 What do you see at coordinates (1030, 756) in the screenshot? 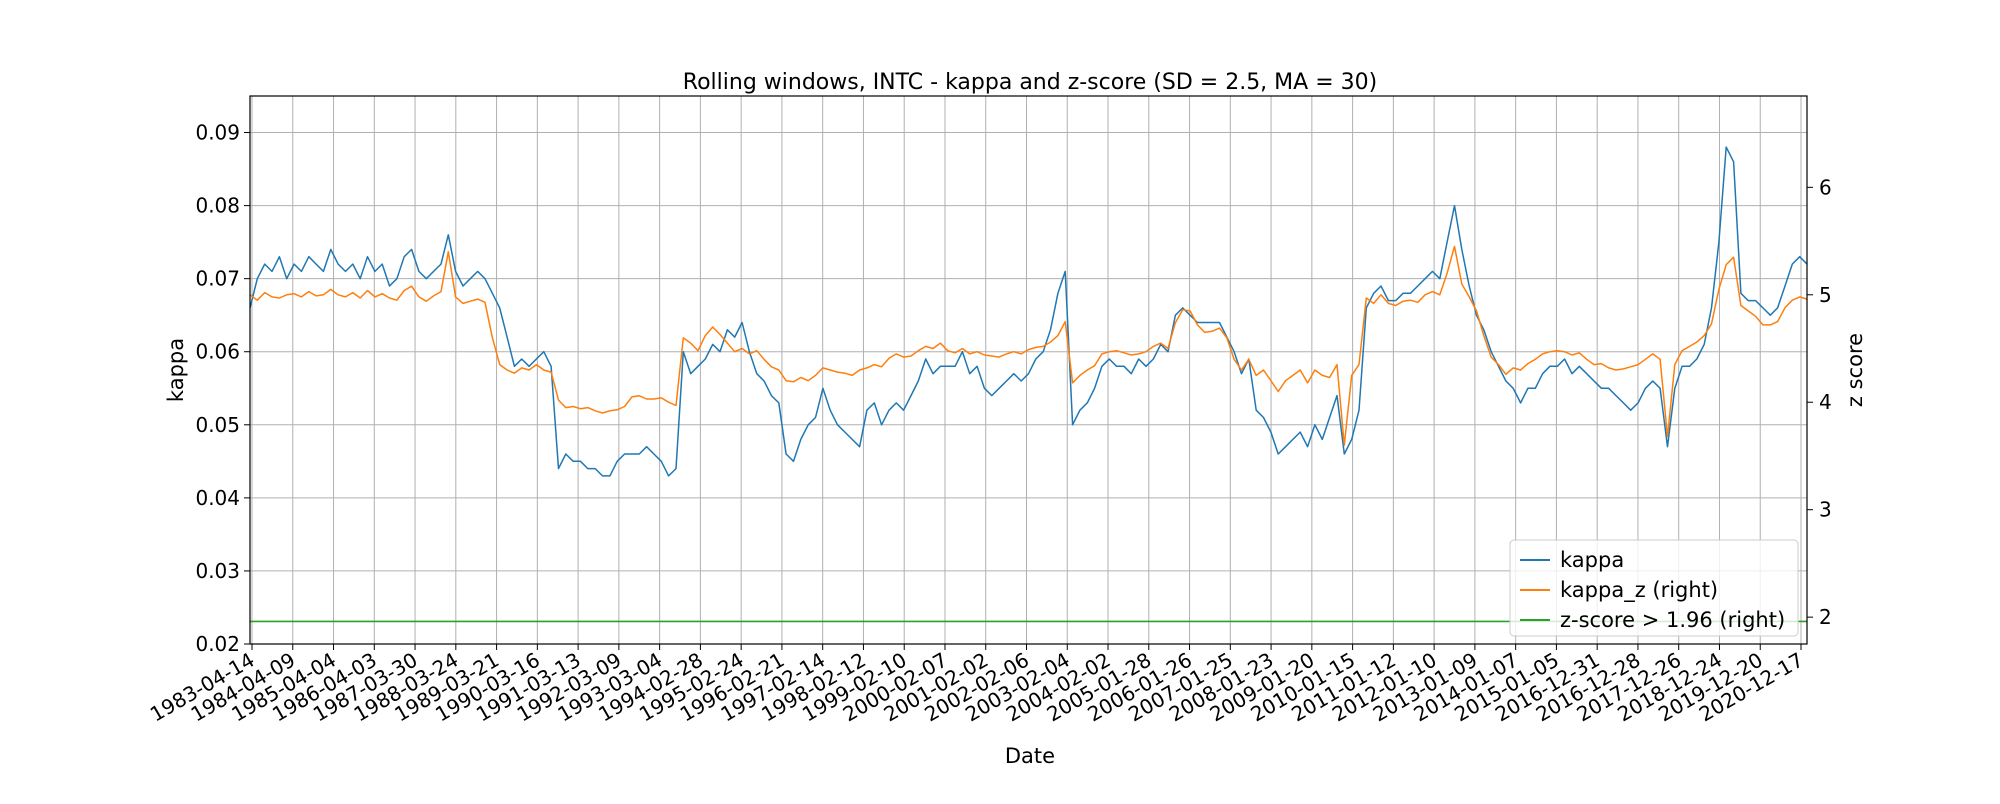
I see `x-axis-label: Date` at bounding box center [1030, 756].